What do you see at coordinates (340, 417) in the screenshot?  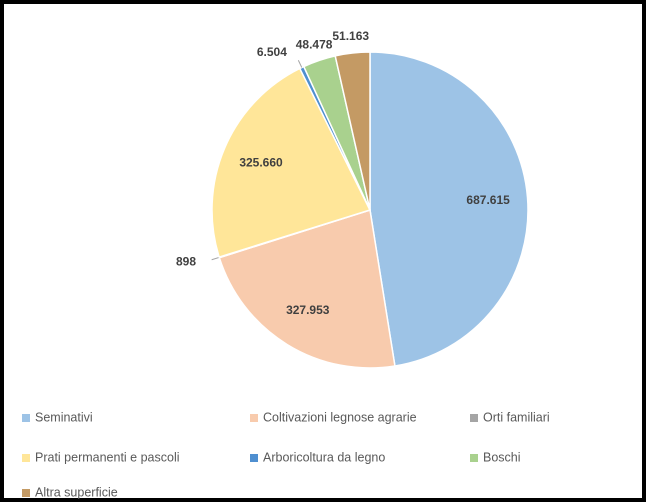 I see `legend-label: Coltivazioni legnose agrarie` at bounding box center [340, 417].